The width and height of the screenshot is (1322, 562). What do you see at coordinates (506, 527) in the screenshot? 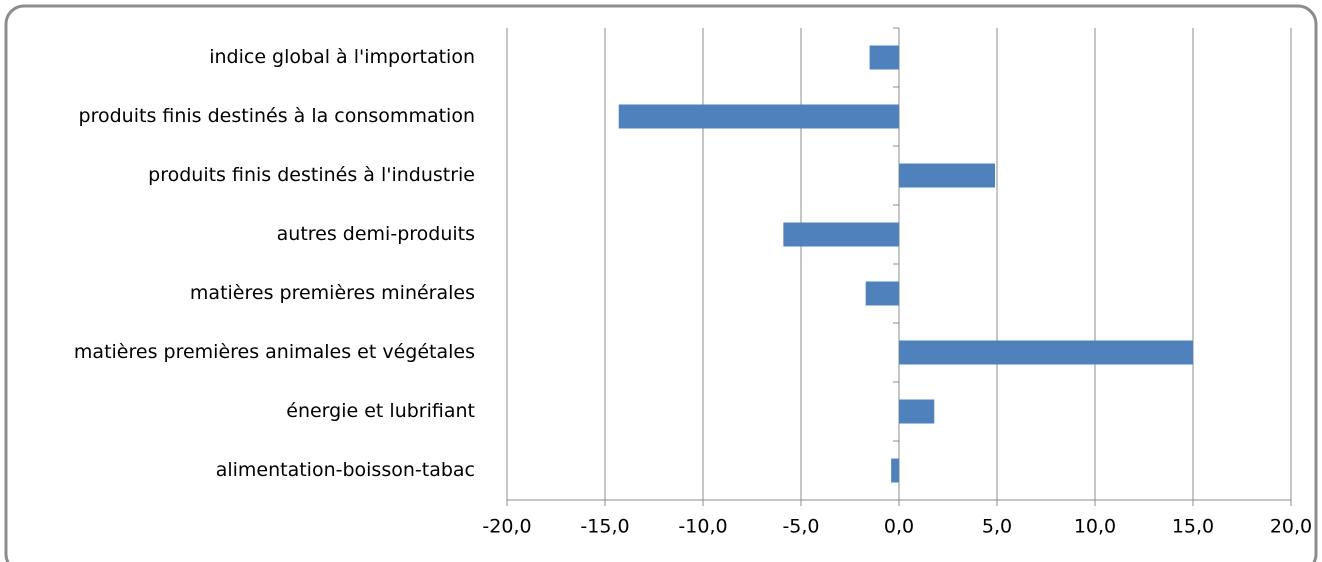
I see `x-tick-label: -20,0` at bounding box center [506, 527].